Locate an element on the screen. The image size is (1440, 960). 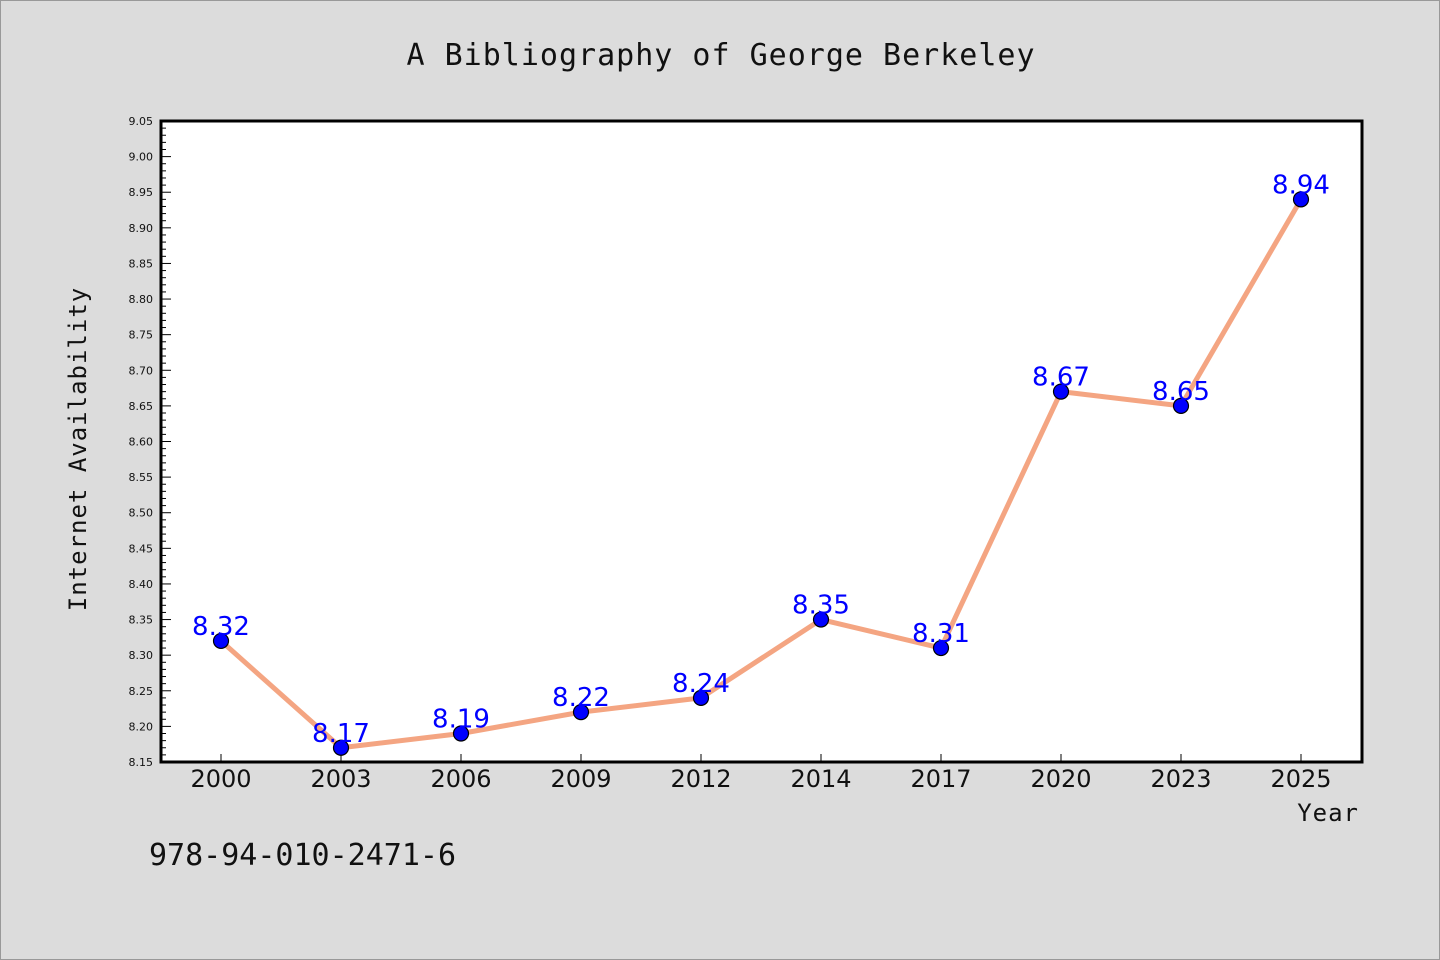
y-tick-label: 8.25 is located at coordinates (141, 691).